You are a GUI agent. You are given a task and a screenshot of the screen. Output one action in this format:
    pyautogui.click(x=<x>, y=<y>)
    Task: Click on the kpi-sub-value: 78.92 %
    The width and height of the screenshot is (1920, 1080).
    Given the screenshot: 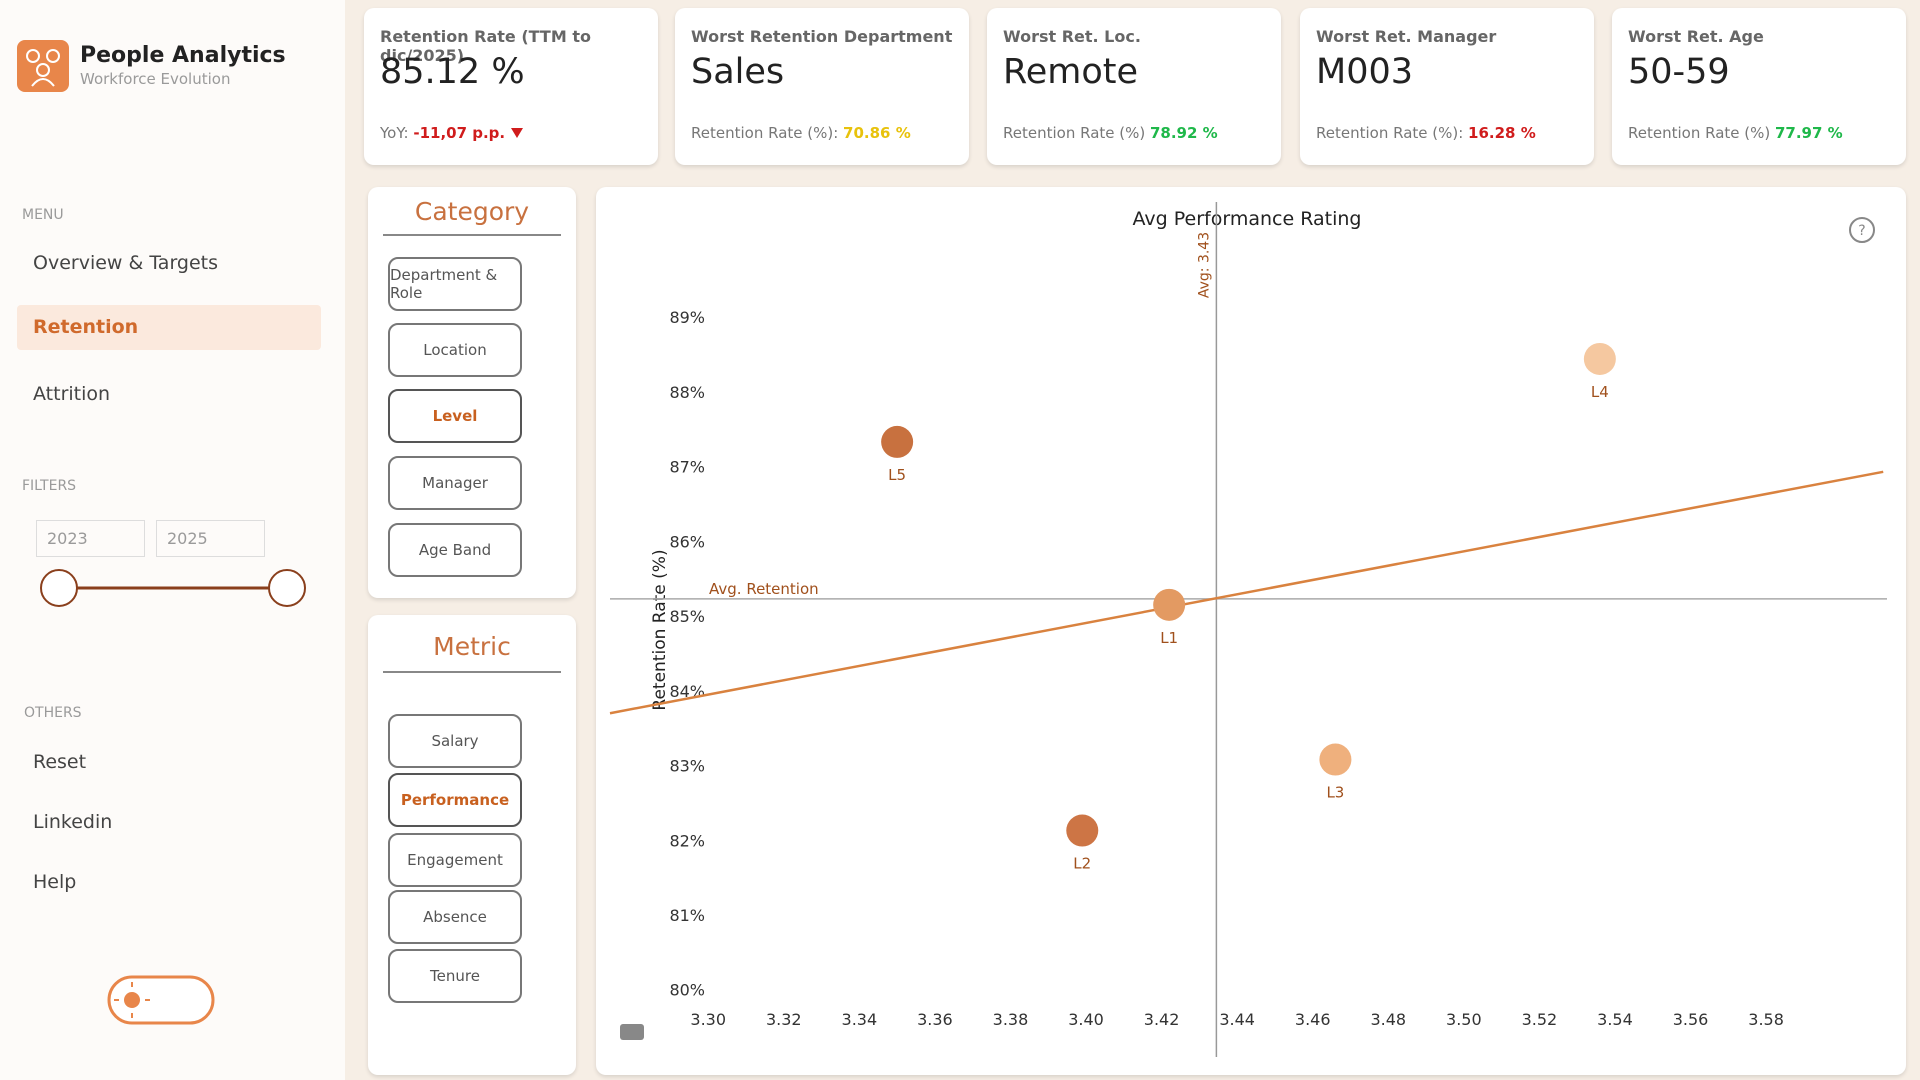 What is the action you would take?
    pyautogui.click(x=1183, y=133)
    